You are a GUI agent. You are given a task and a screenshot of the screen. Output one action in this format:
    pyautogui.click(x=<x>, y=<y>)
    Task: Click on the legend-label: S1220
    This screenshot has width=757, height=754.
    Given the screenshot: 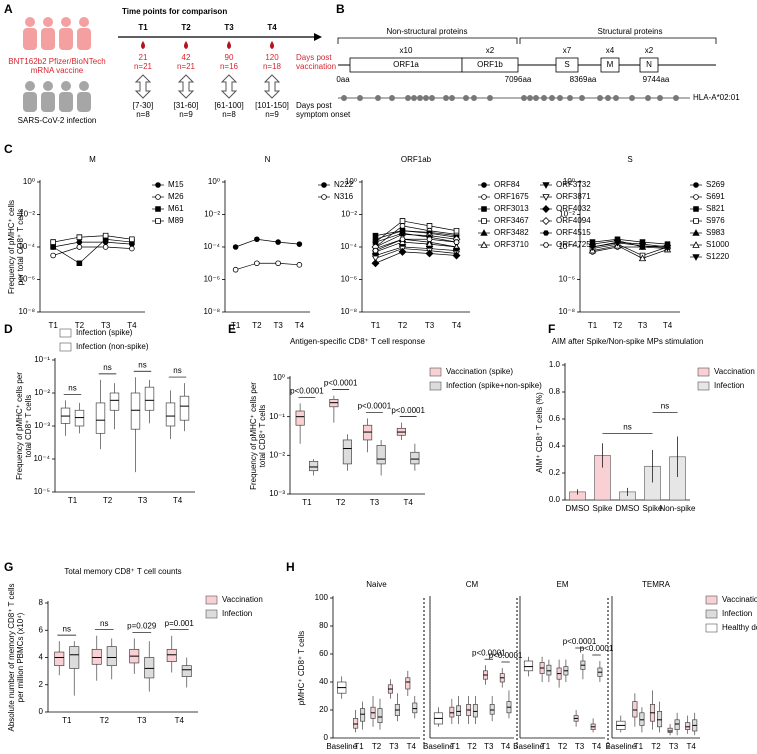 What is the action you would take?
    pyautogui.click(x=718, y=256)
    